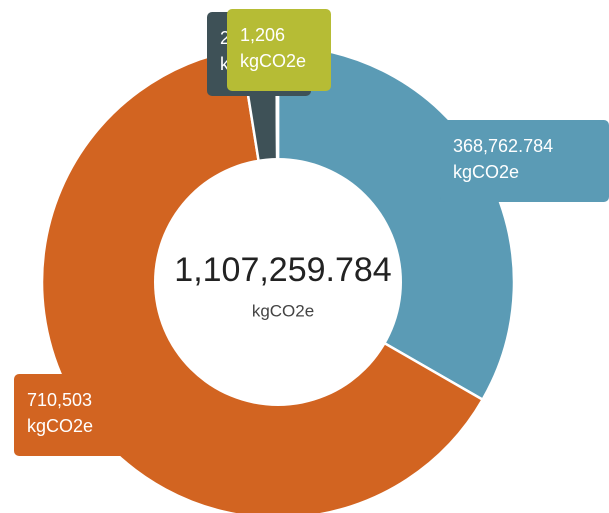 The width and height of the screenshot is (609, 513). Describe the element at coordinates (282, 270) in the screenshot. I see `total-value: 1,107,259.784` at that location.